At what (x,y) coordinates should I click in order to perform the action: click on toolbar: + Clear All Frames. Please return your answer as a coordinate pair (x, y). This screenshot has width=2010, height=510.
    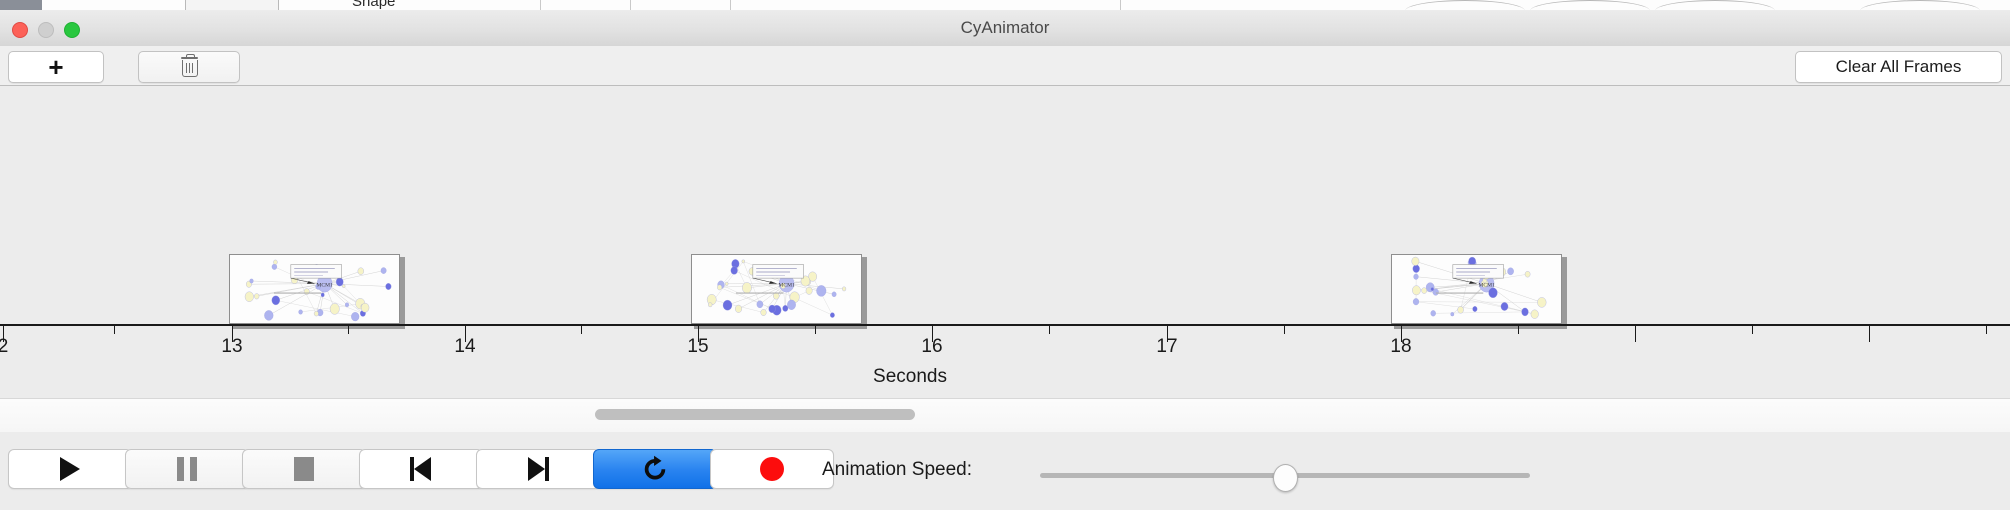
    Looking at the image, I should click on (1005, 66).